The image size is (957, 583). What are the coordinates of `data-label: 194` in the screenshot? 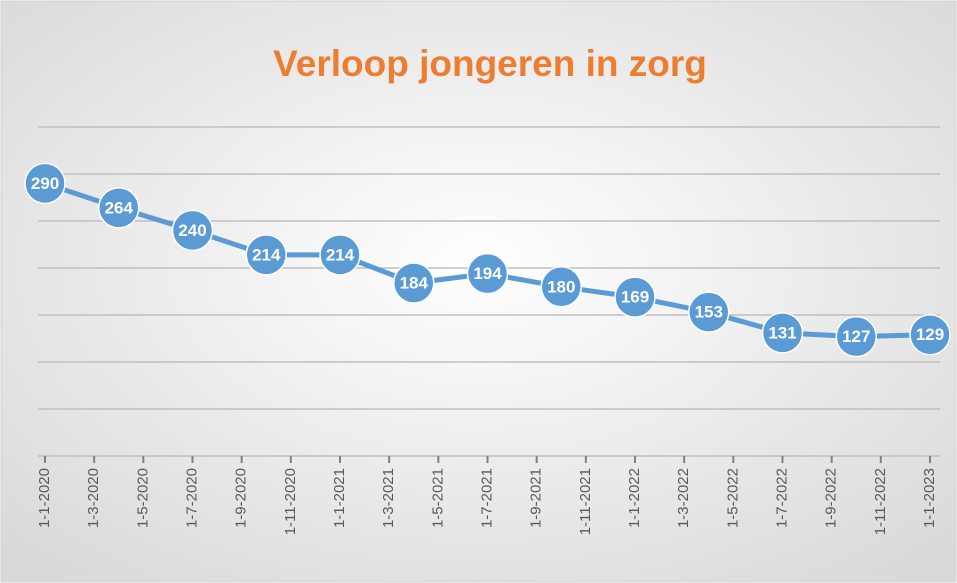 It's located at (487, 273).